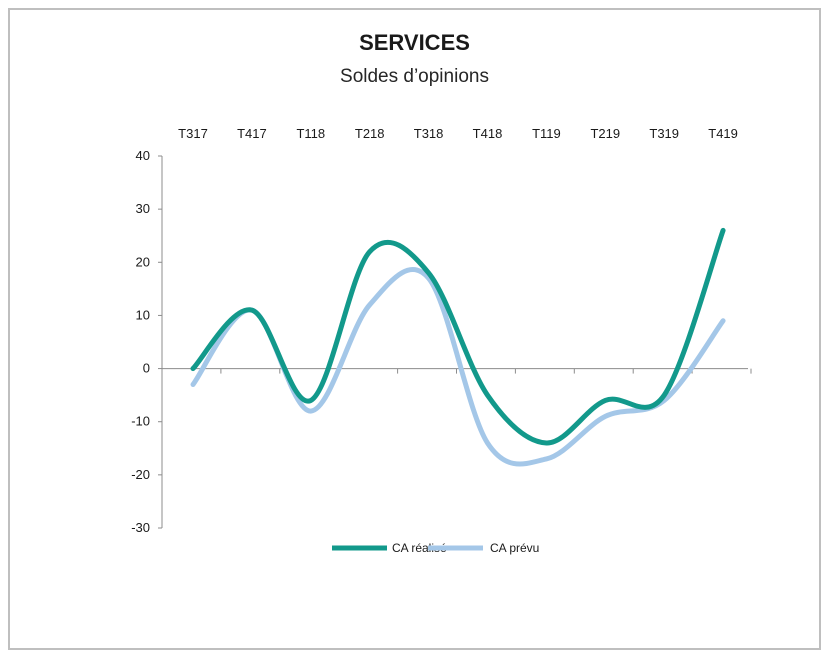 The width and height of the screenshot is (829, 656). I want to click on y-tick-label: 0, so click(146, 368).